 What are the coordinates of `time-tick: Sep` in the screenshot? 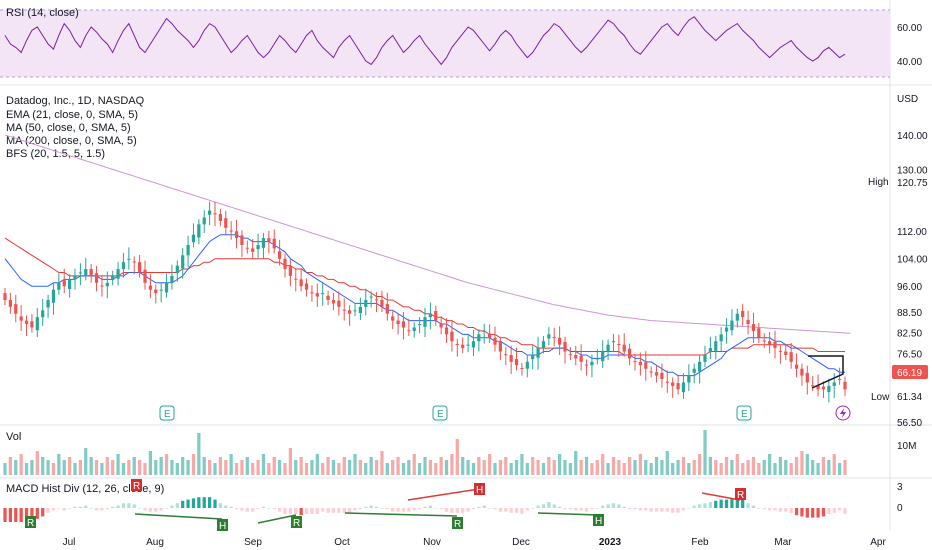 It's located at (253, 542).